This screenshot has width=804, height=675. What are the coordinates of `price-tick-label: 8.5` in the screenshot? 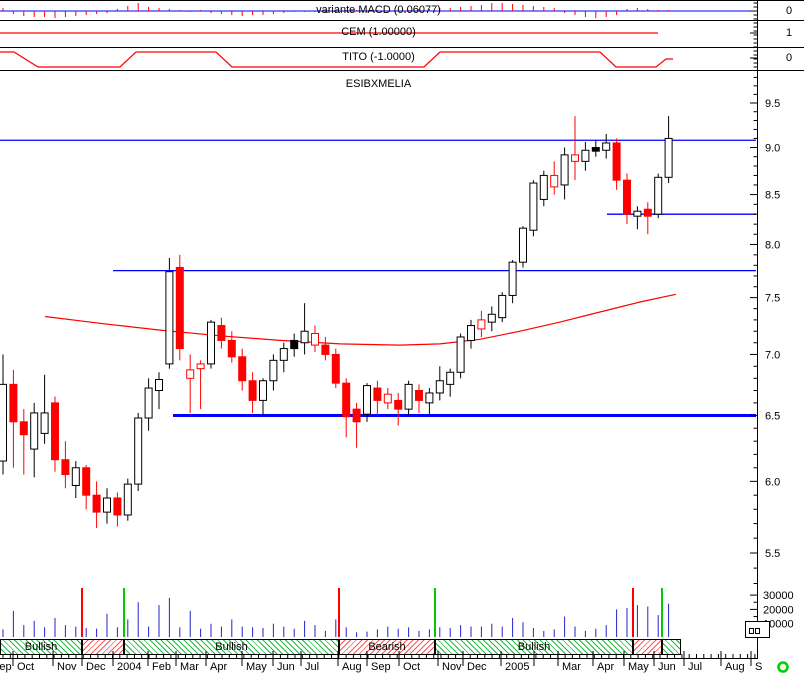 It's located at (772, 196).